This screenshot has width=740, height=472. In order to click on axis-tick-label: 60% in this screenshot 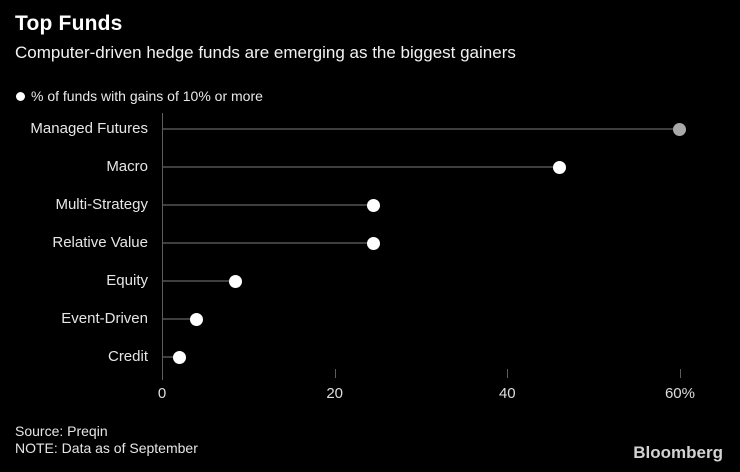, I will do `click(679, 393)`.